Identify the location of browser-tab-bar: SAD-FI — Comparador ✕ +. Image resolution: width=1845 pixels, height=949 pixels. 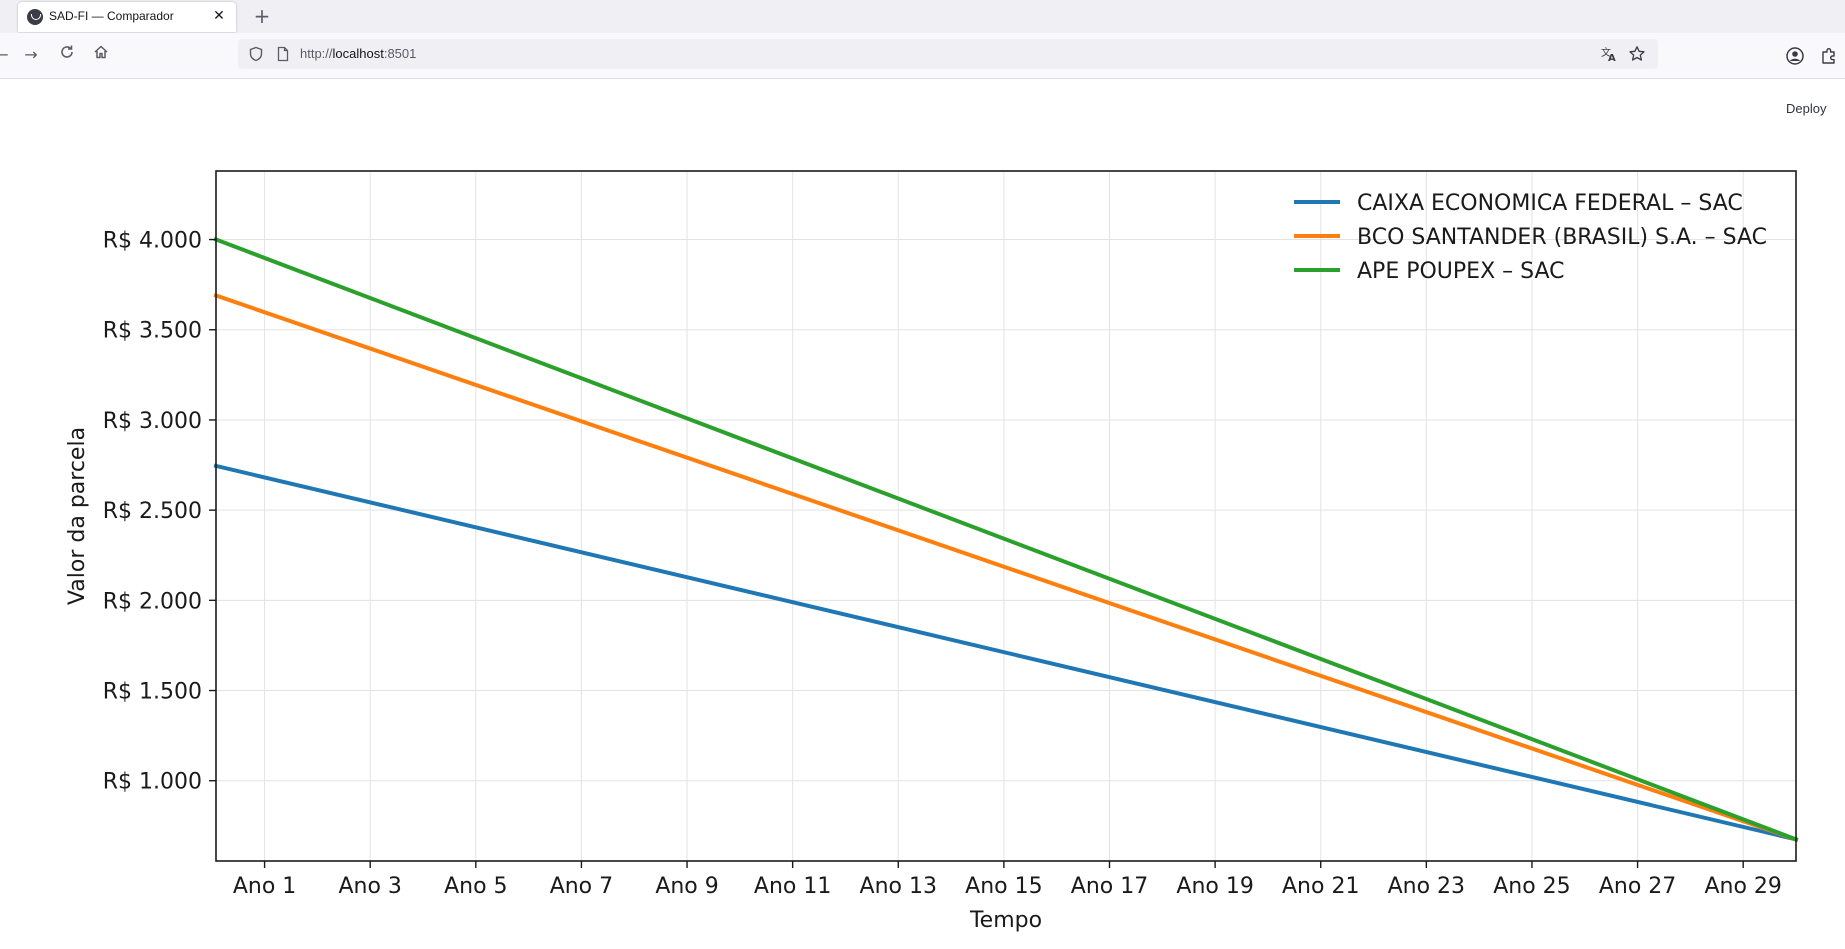
(922, 16).